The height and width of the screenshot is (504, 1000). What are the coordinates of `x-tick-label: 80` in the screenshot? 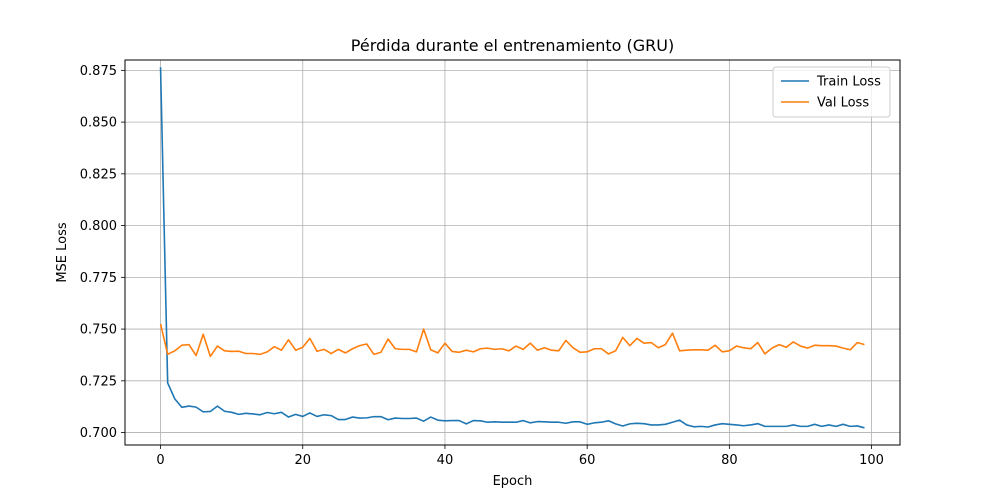 It's located at (729, 460).